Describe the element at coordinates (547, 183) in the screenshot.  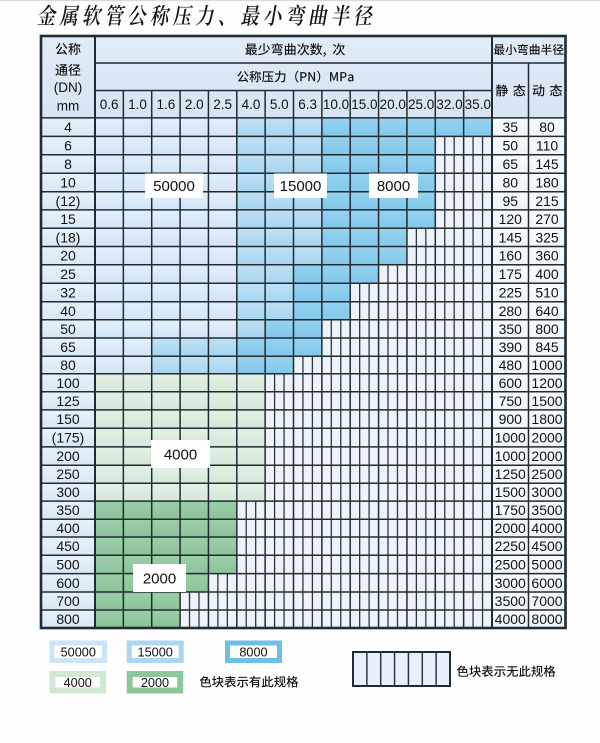
I see `svg-text: 180` at that location.